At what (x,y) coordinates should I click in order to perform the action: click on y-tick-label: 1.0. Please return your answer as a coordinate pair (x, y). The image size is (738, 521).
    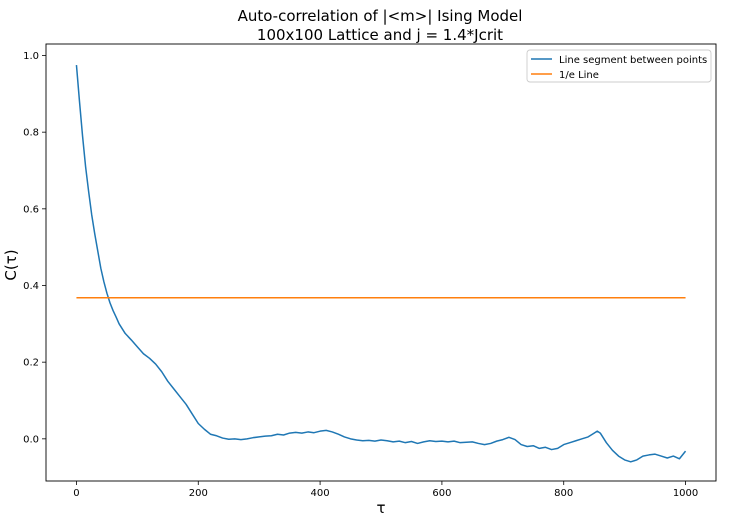
    Looking at the image, I should click on (31, 56).